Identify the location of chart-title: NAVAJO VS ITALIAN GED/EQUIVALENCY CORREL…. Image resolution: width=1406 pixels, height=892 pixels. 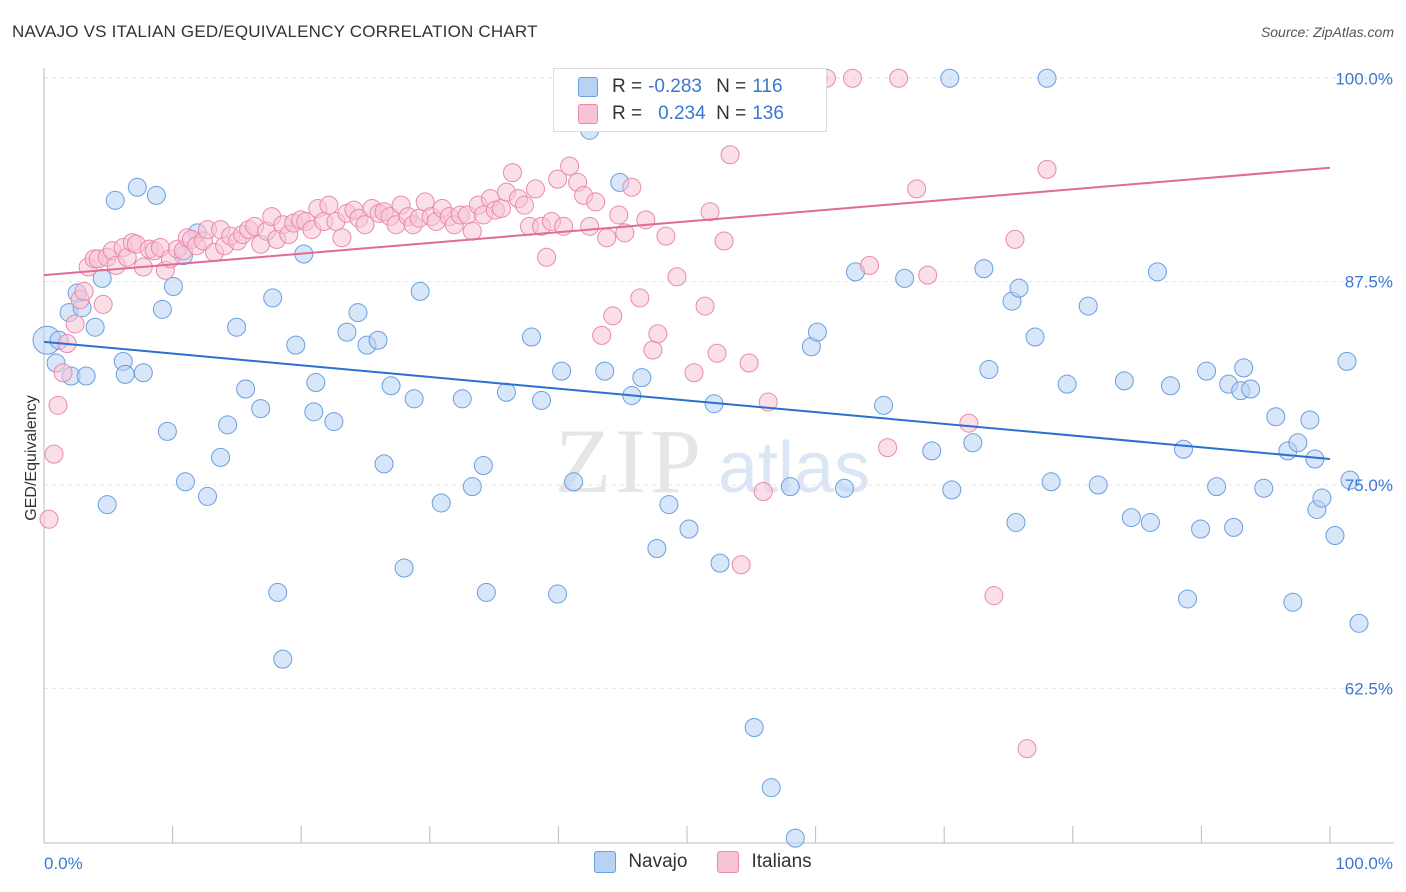
(275, 31).